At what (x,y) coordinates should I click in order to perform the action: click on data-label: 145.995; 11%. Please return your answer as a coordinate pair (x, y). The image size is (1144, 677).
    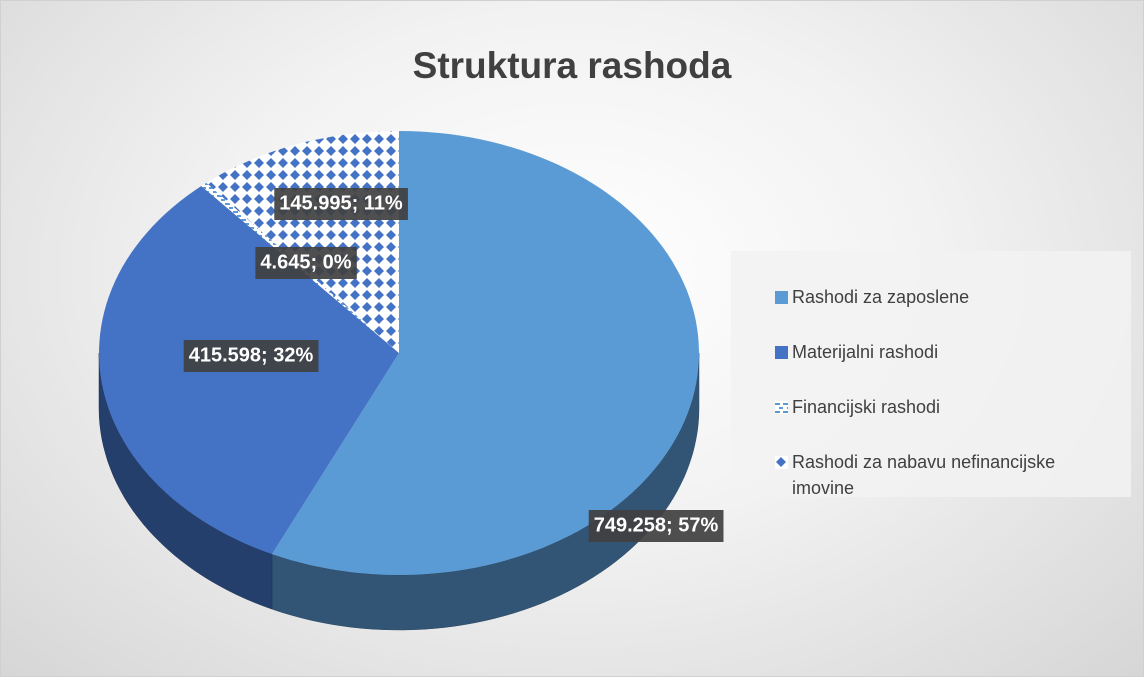
    Looking at the image, I should click on (341, 204).